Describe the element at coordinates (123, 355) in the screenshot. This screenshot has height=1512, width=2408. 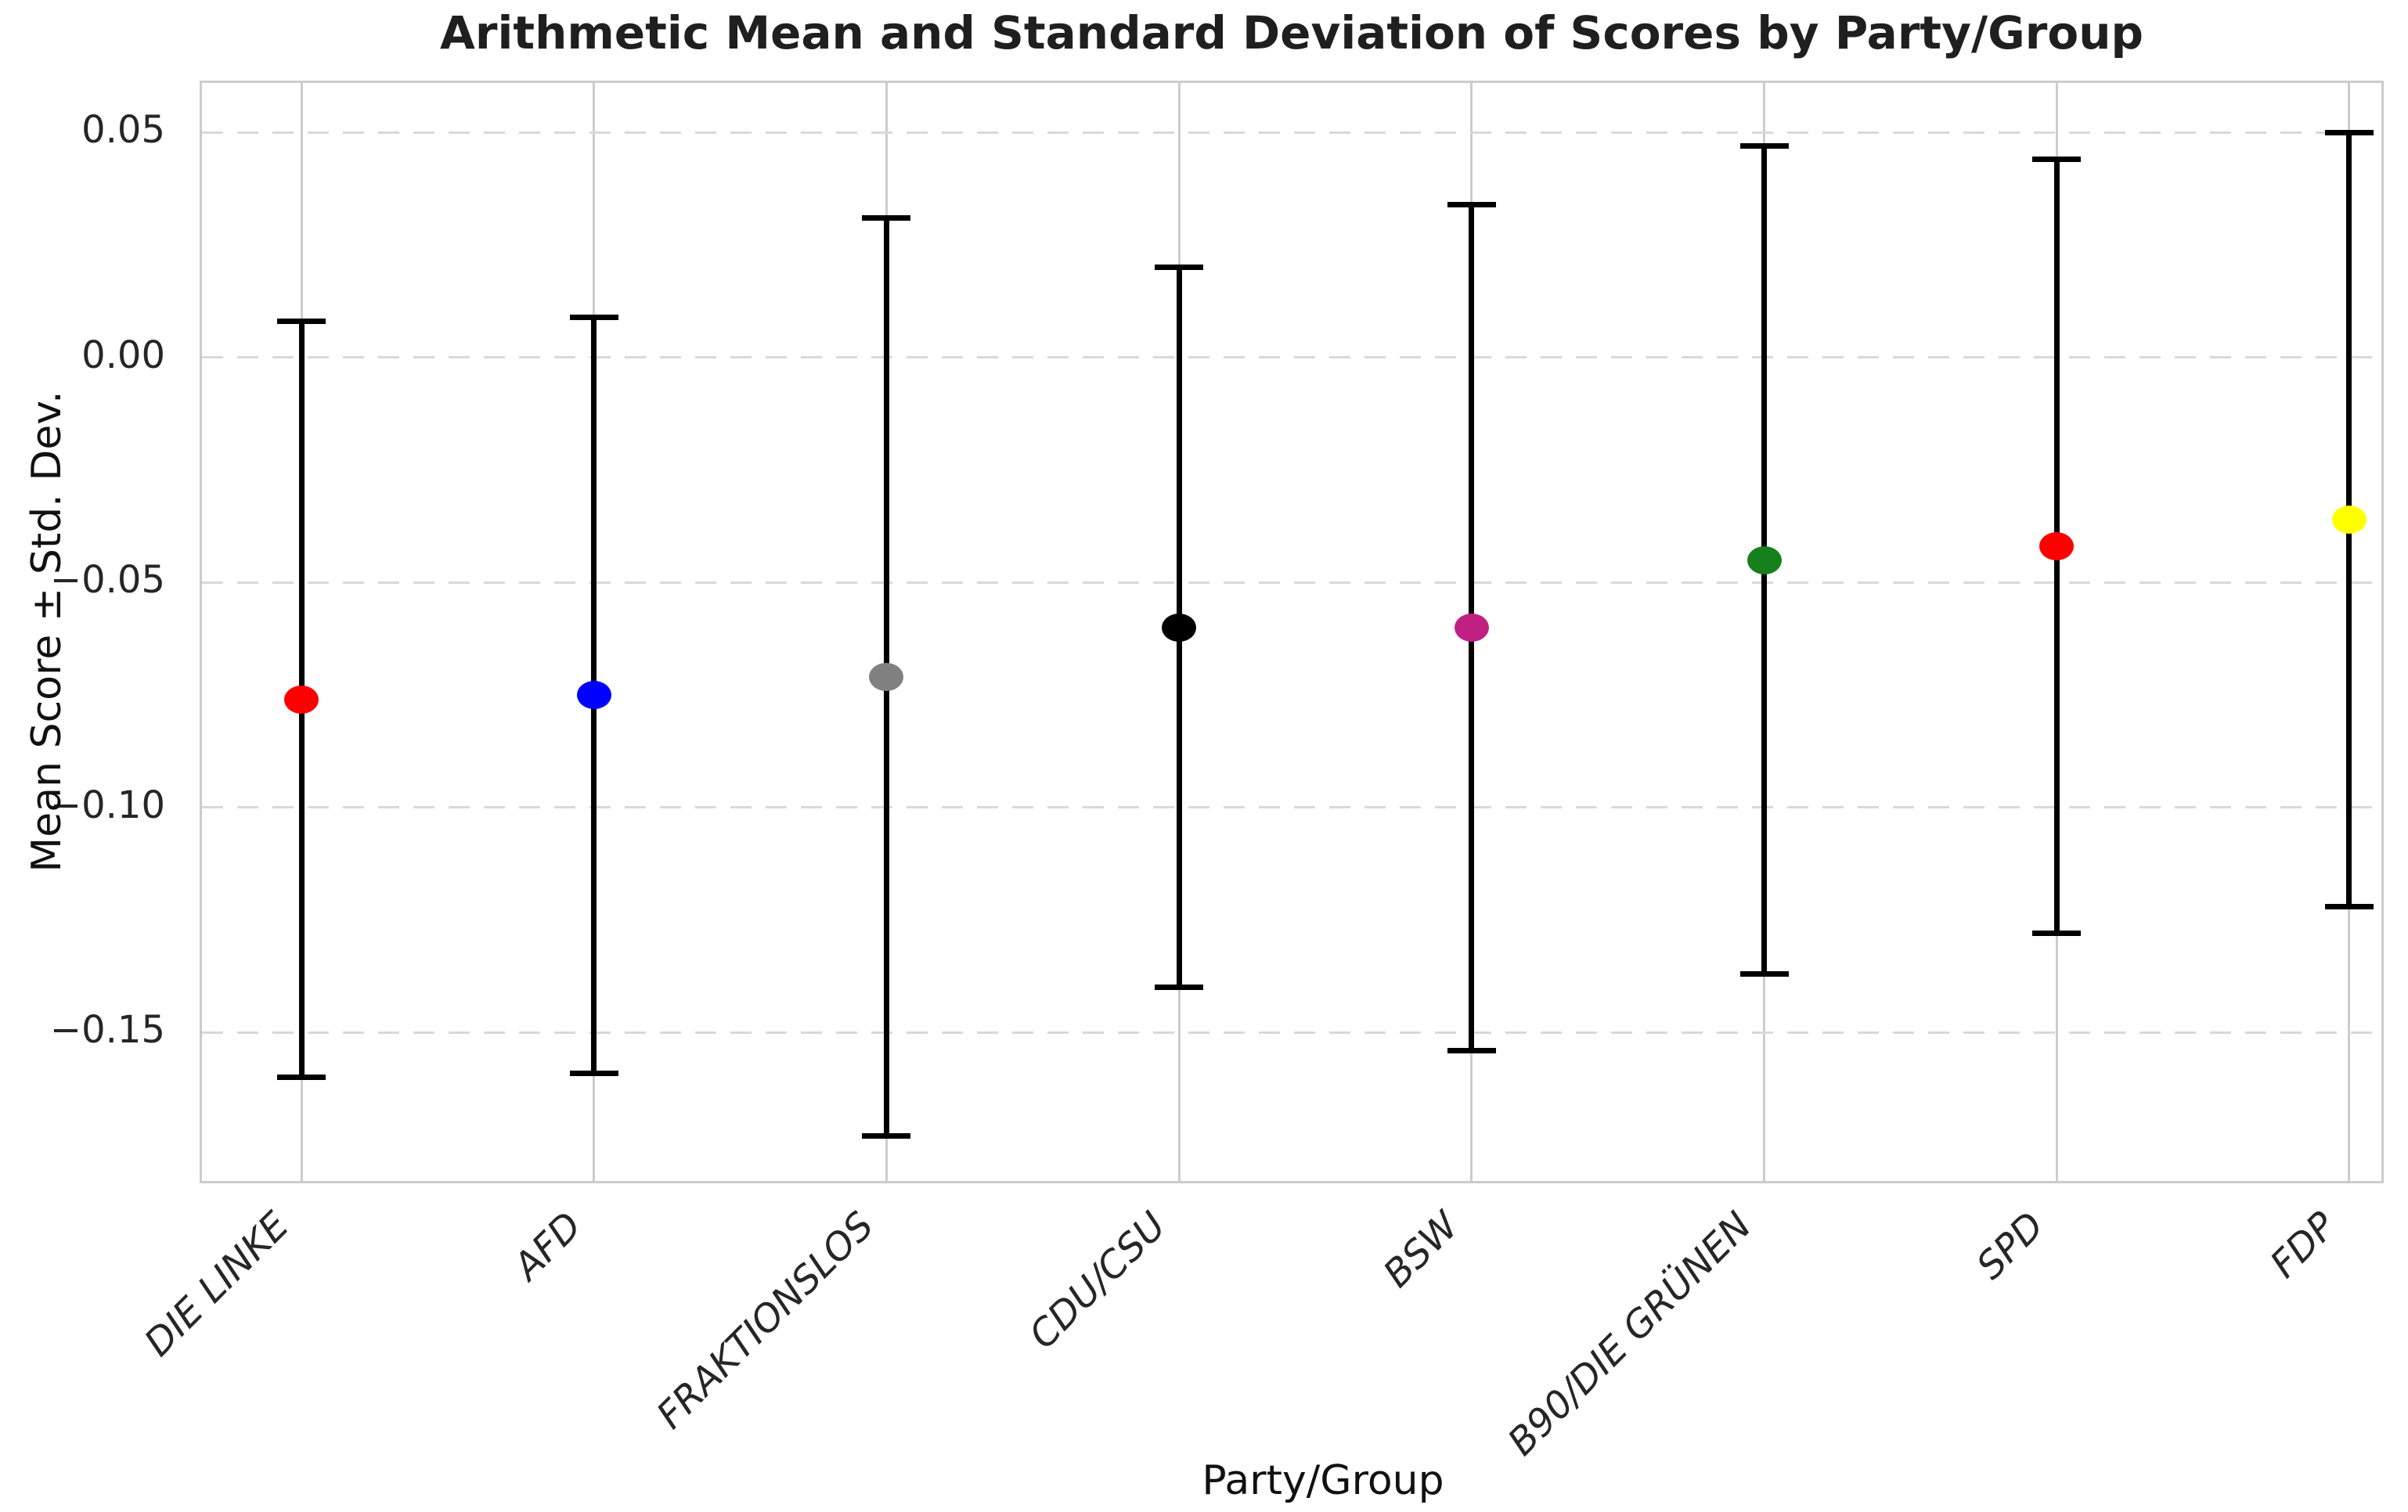
I see `y-axis-tick-label: 0.00` at that location.